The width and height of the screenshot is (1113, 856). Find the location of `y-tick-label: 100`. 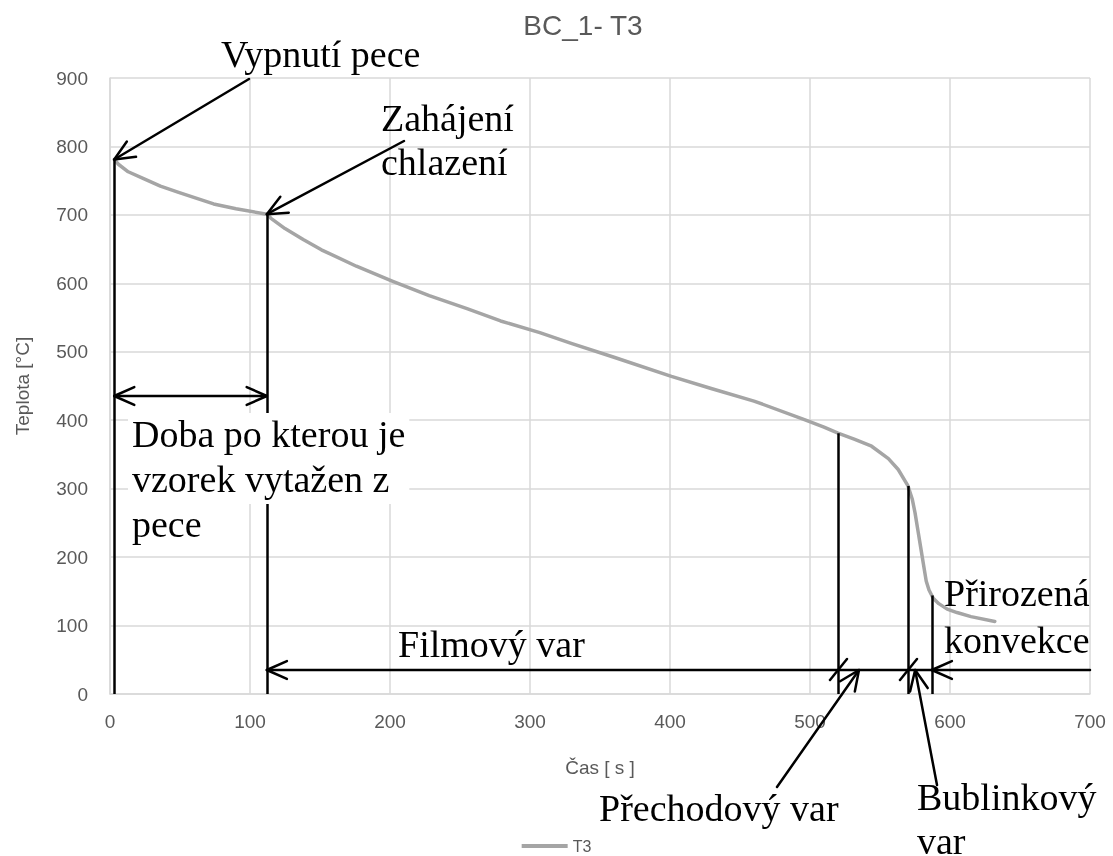

y-tick-label: 100 is located at coordinates (72, 626).